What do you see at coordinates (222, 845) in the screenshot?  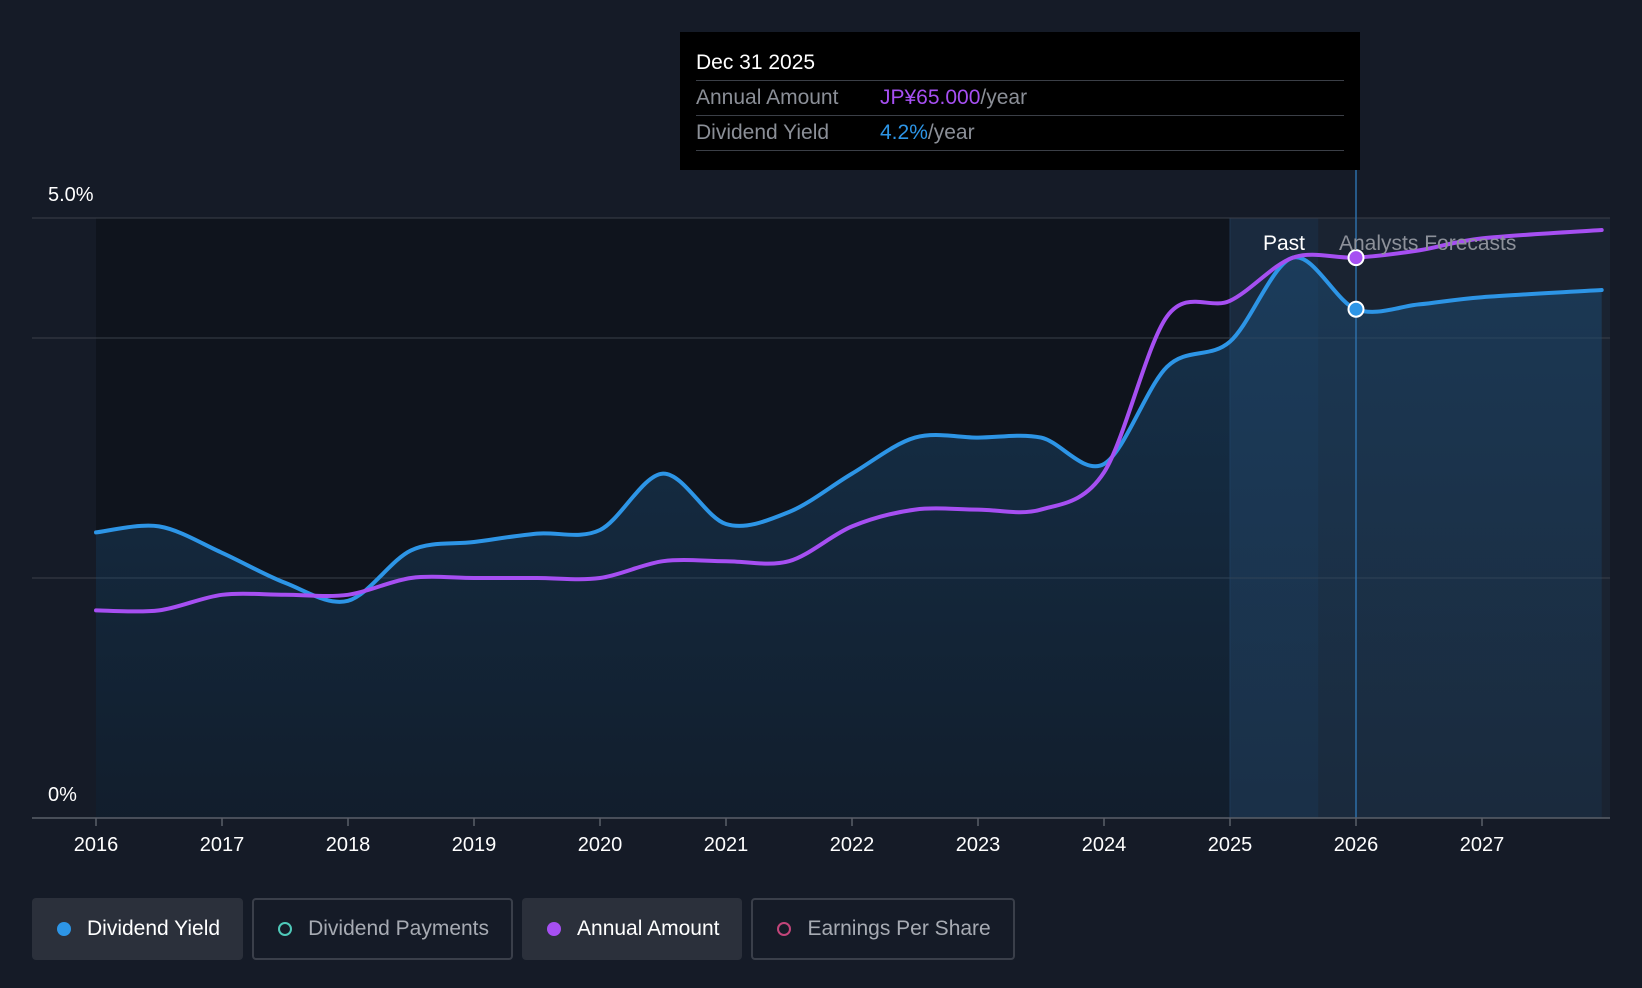 I see `x-tick-label: 2017` at bounding box center [222, 845].